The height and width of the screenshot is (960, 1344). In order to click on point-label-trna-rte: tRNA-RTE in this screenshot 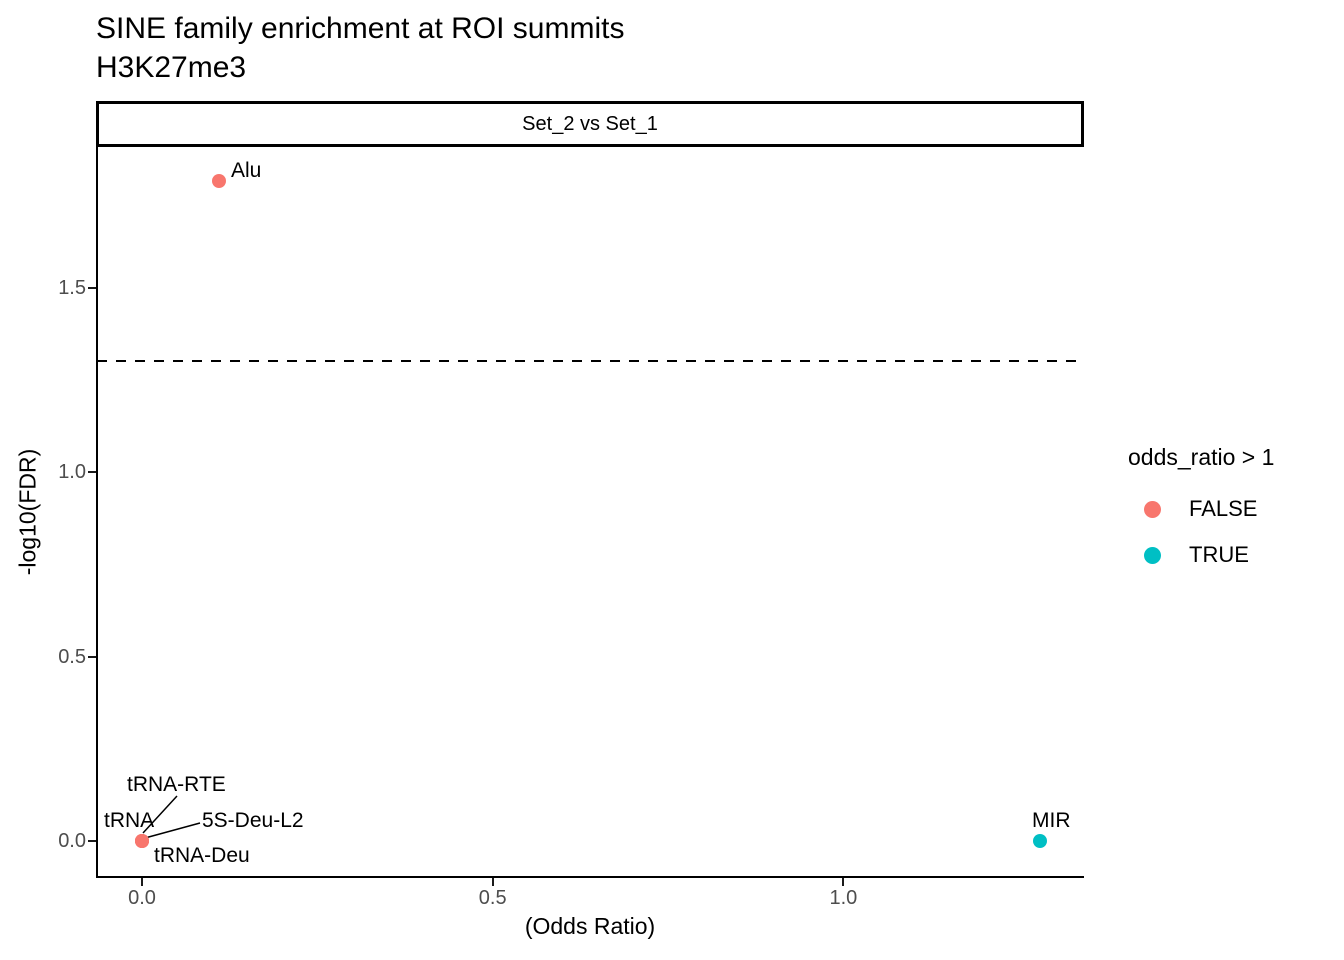, I will do `click(176, 784)`.